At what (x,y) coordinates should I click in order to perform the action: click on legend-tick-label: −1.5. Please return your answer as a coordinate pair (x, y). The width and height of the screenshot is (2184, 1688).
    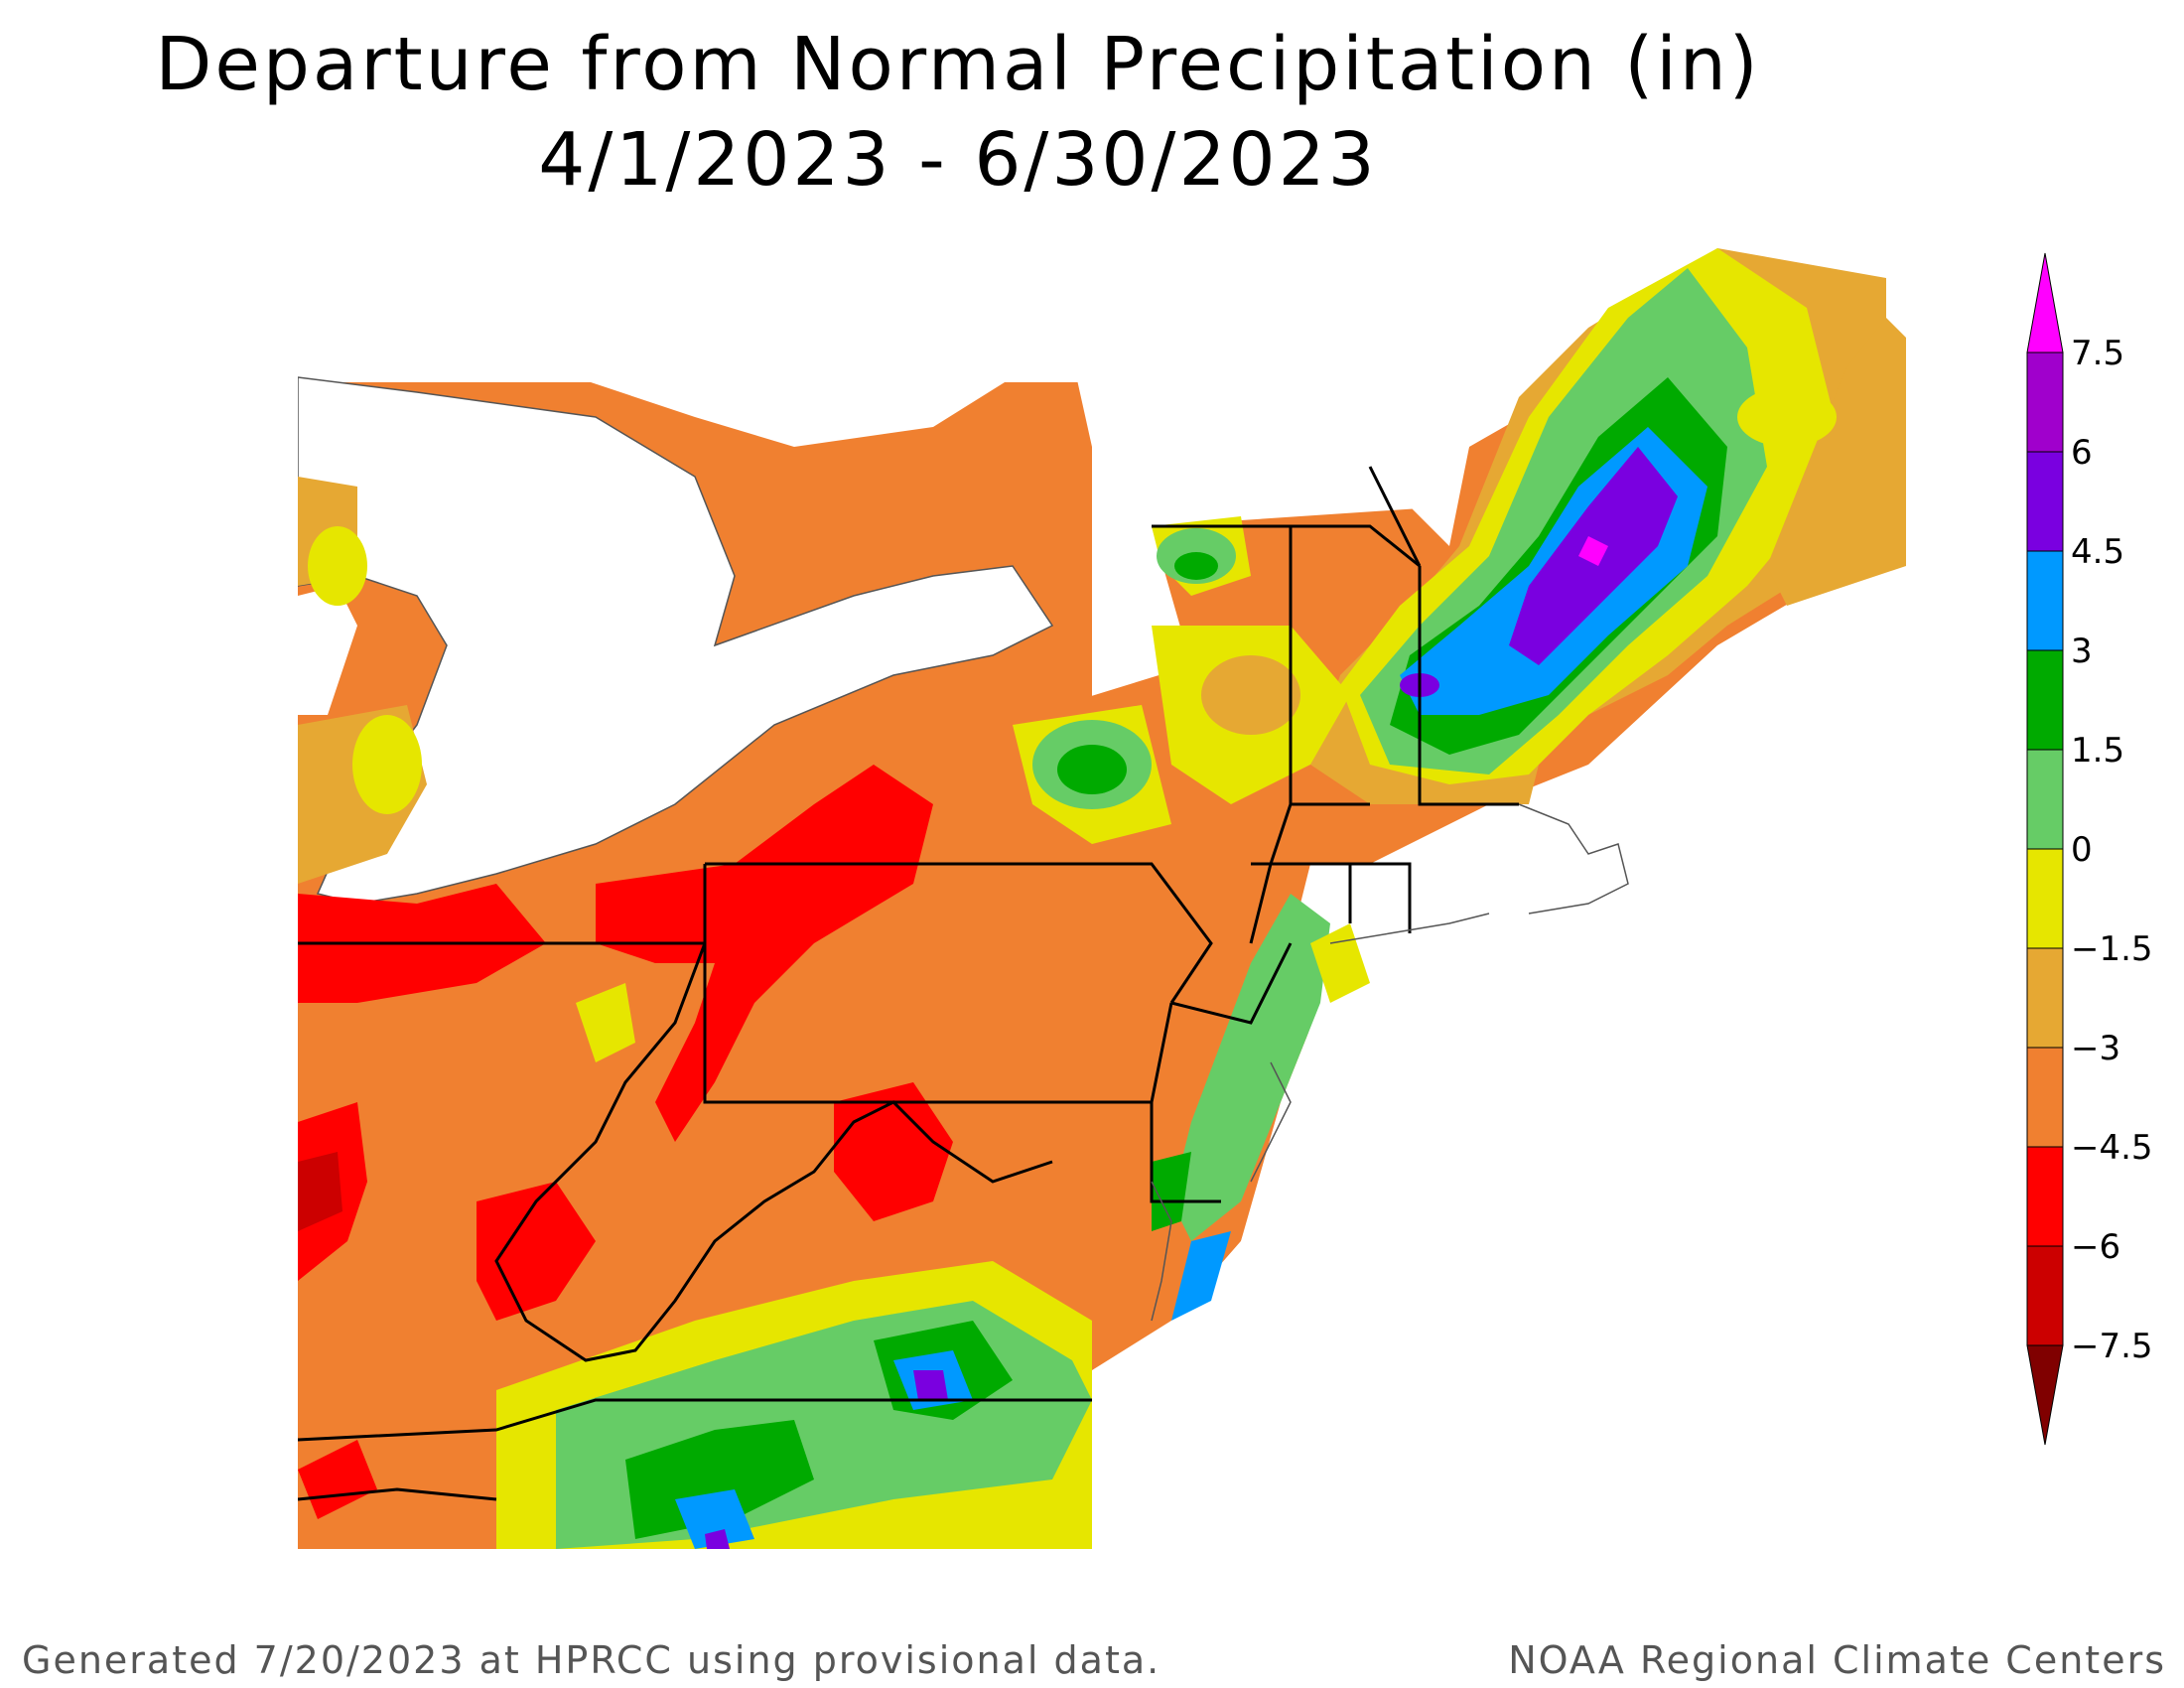
    Looking at the image, I should click on (2112, 949).